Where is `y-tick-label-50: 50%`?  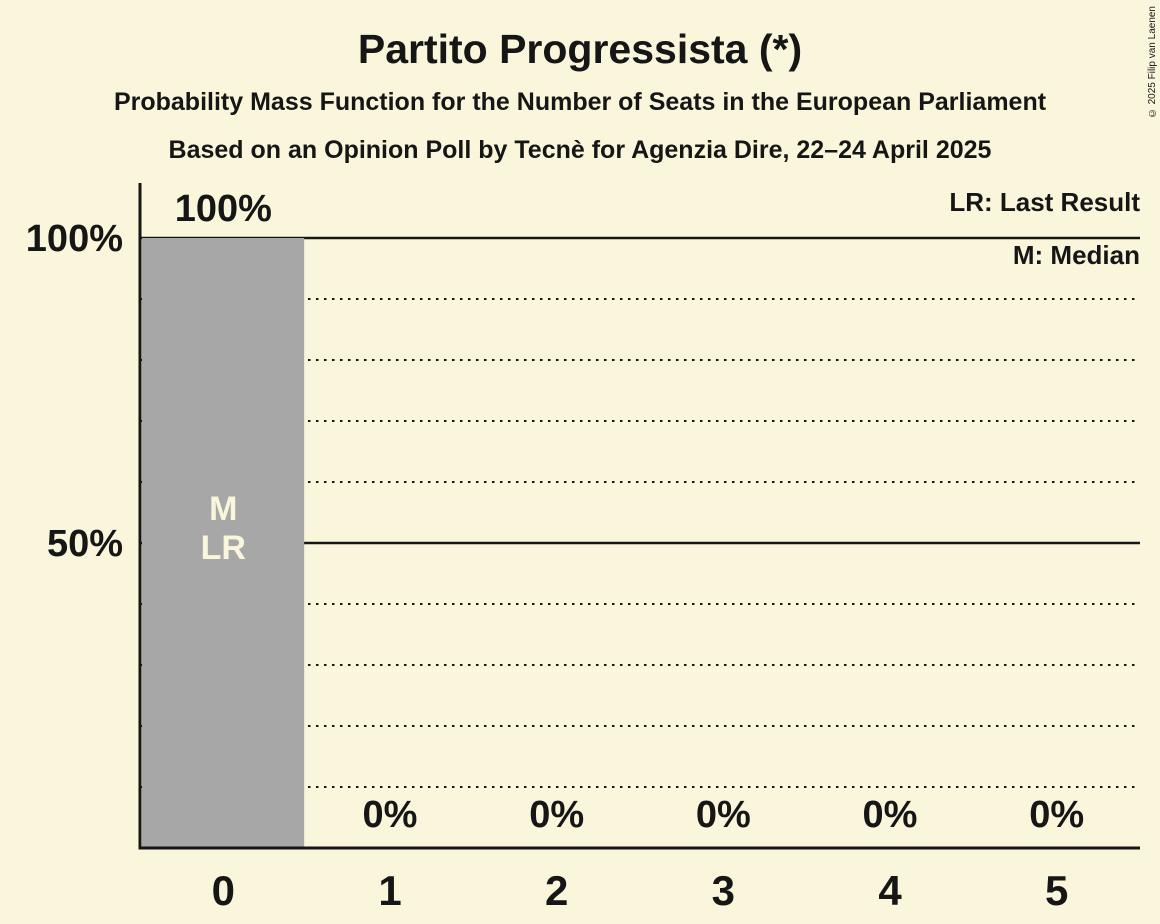 y-tick-label-50: 50% is located at coordinates (85, 544).